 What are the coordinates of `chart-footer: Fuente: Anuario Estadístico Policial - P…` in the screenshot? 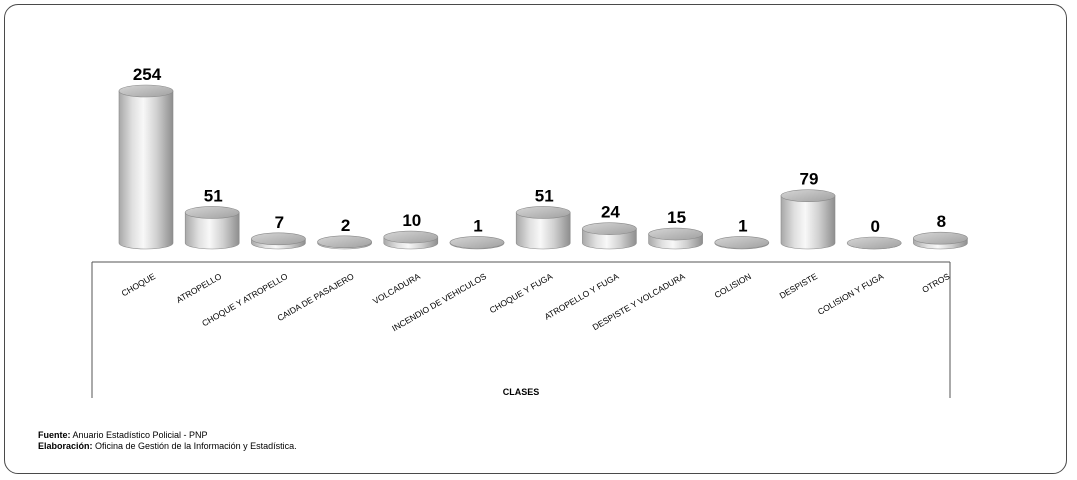 It's located at (167, 441).